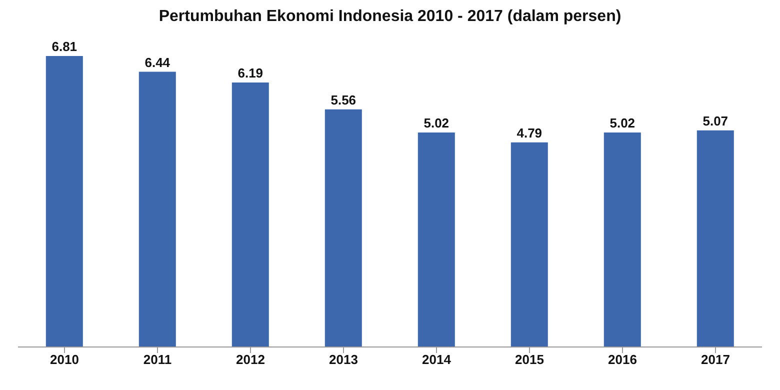 This screenshot has height=390, width=780. Describe the element at coordinates (157, 62) in the screenshot. I see `data-label: 6.44` at that location.